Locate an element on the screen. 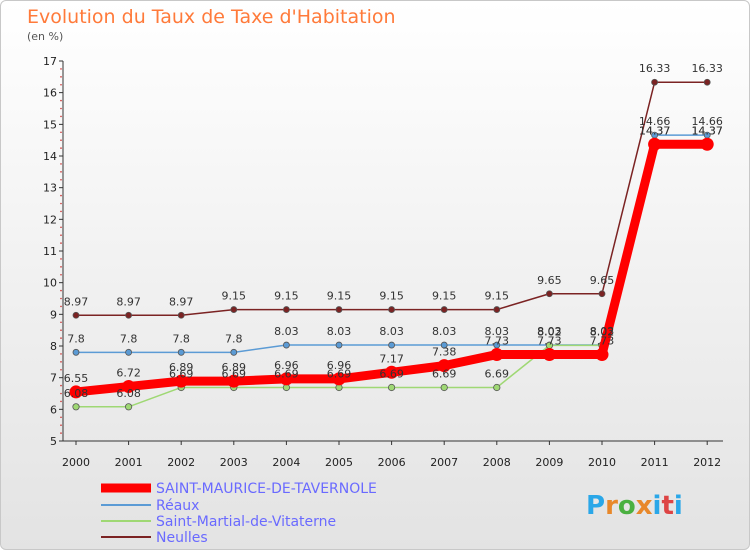 The width and height of the screenshot is (750, 550). y-tick-label: 7 is located at coordinates (53, 378).